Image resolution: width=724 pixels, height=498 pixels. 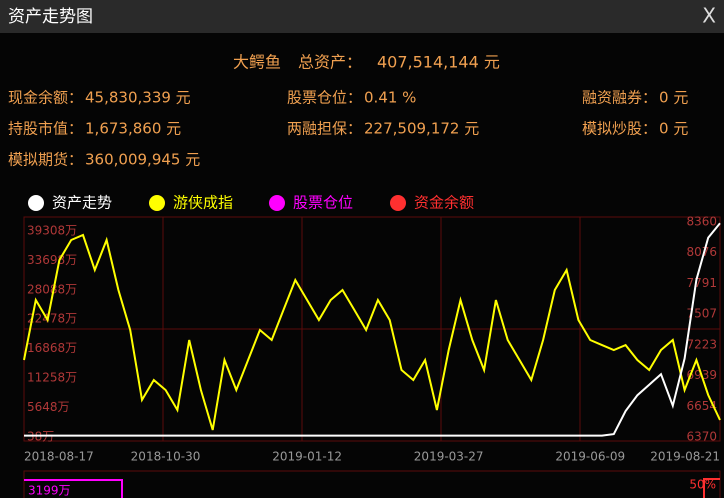 What do you see at coordinates (701, 437) in the screenshot?
I see `y2-tick-label: 6370` at bounding box center [701, 437].